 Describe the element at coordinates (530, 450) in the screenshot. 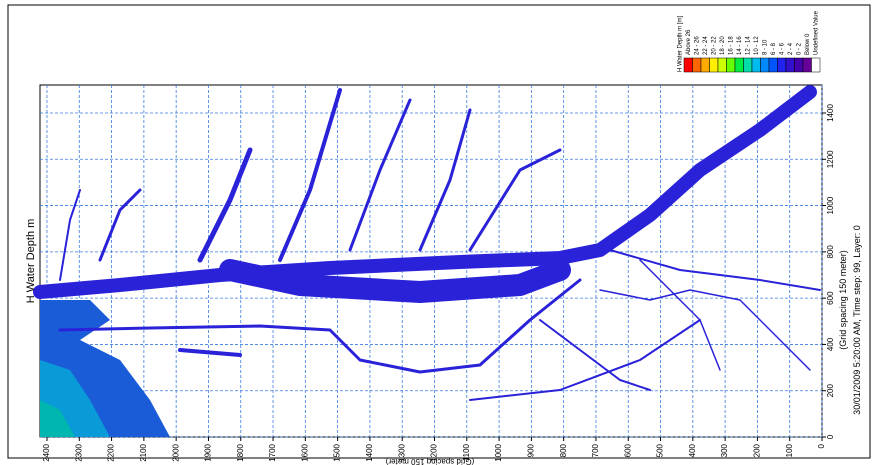

I see `x-tick-label: 900` at that location.